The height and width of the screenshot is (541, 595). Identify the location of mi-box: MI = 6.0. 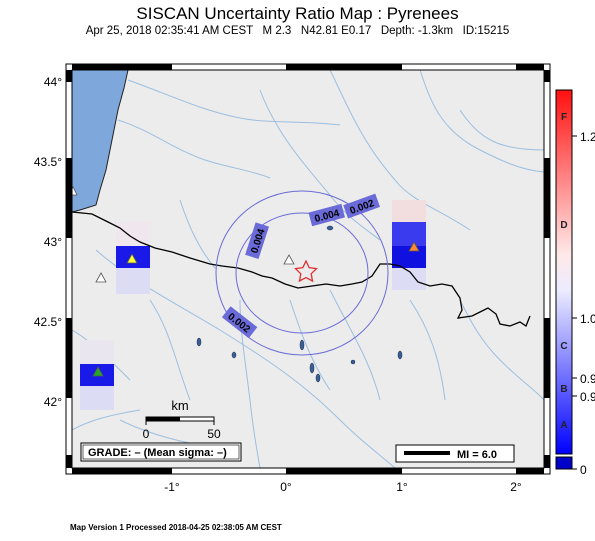
(455, 453).